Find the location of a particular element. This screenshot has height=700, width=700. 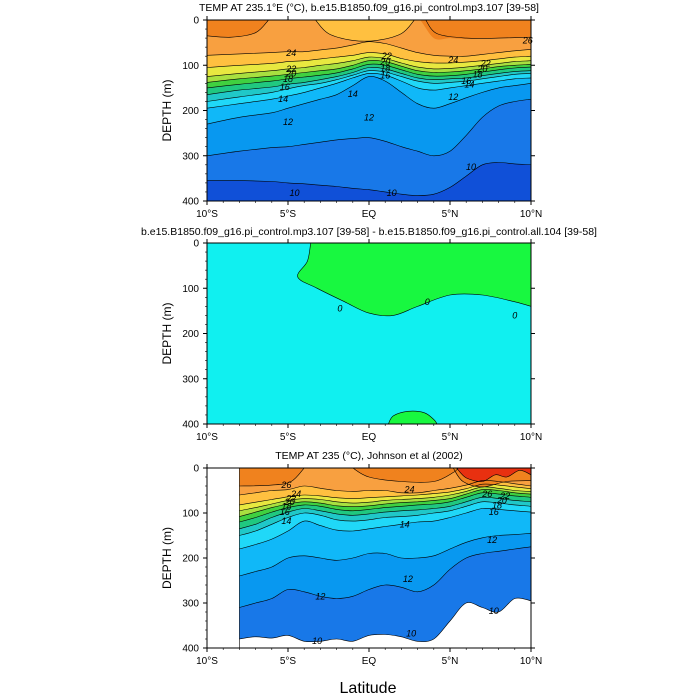

panel-1-contours is located at coordinates (369, 108).